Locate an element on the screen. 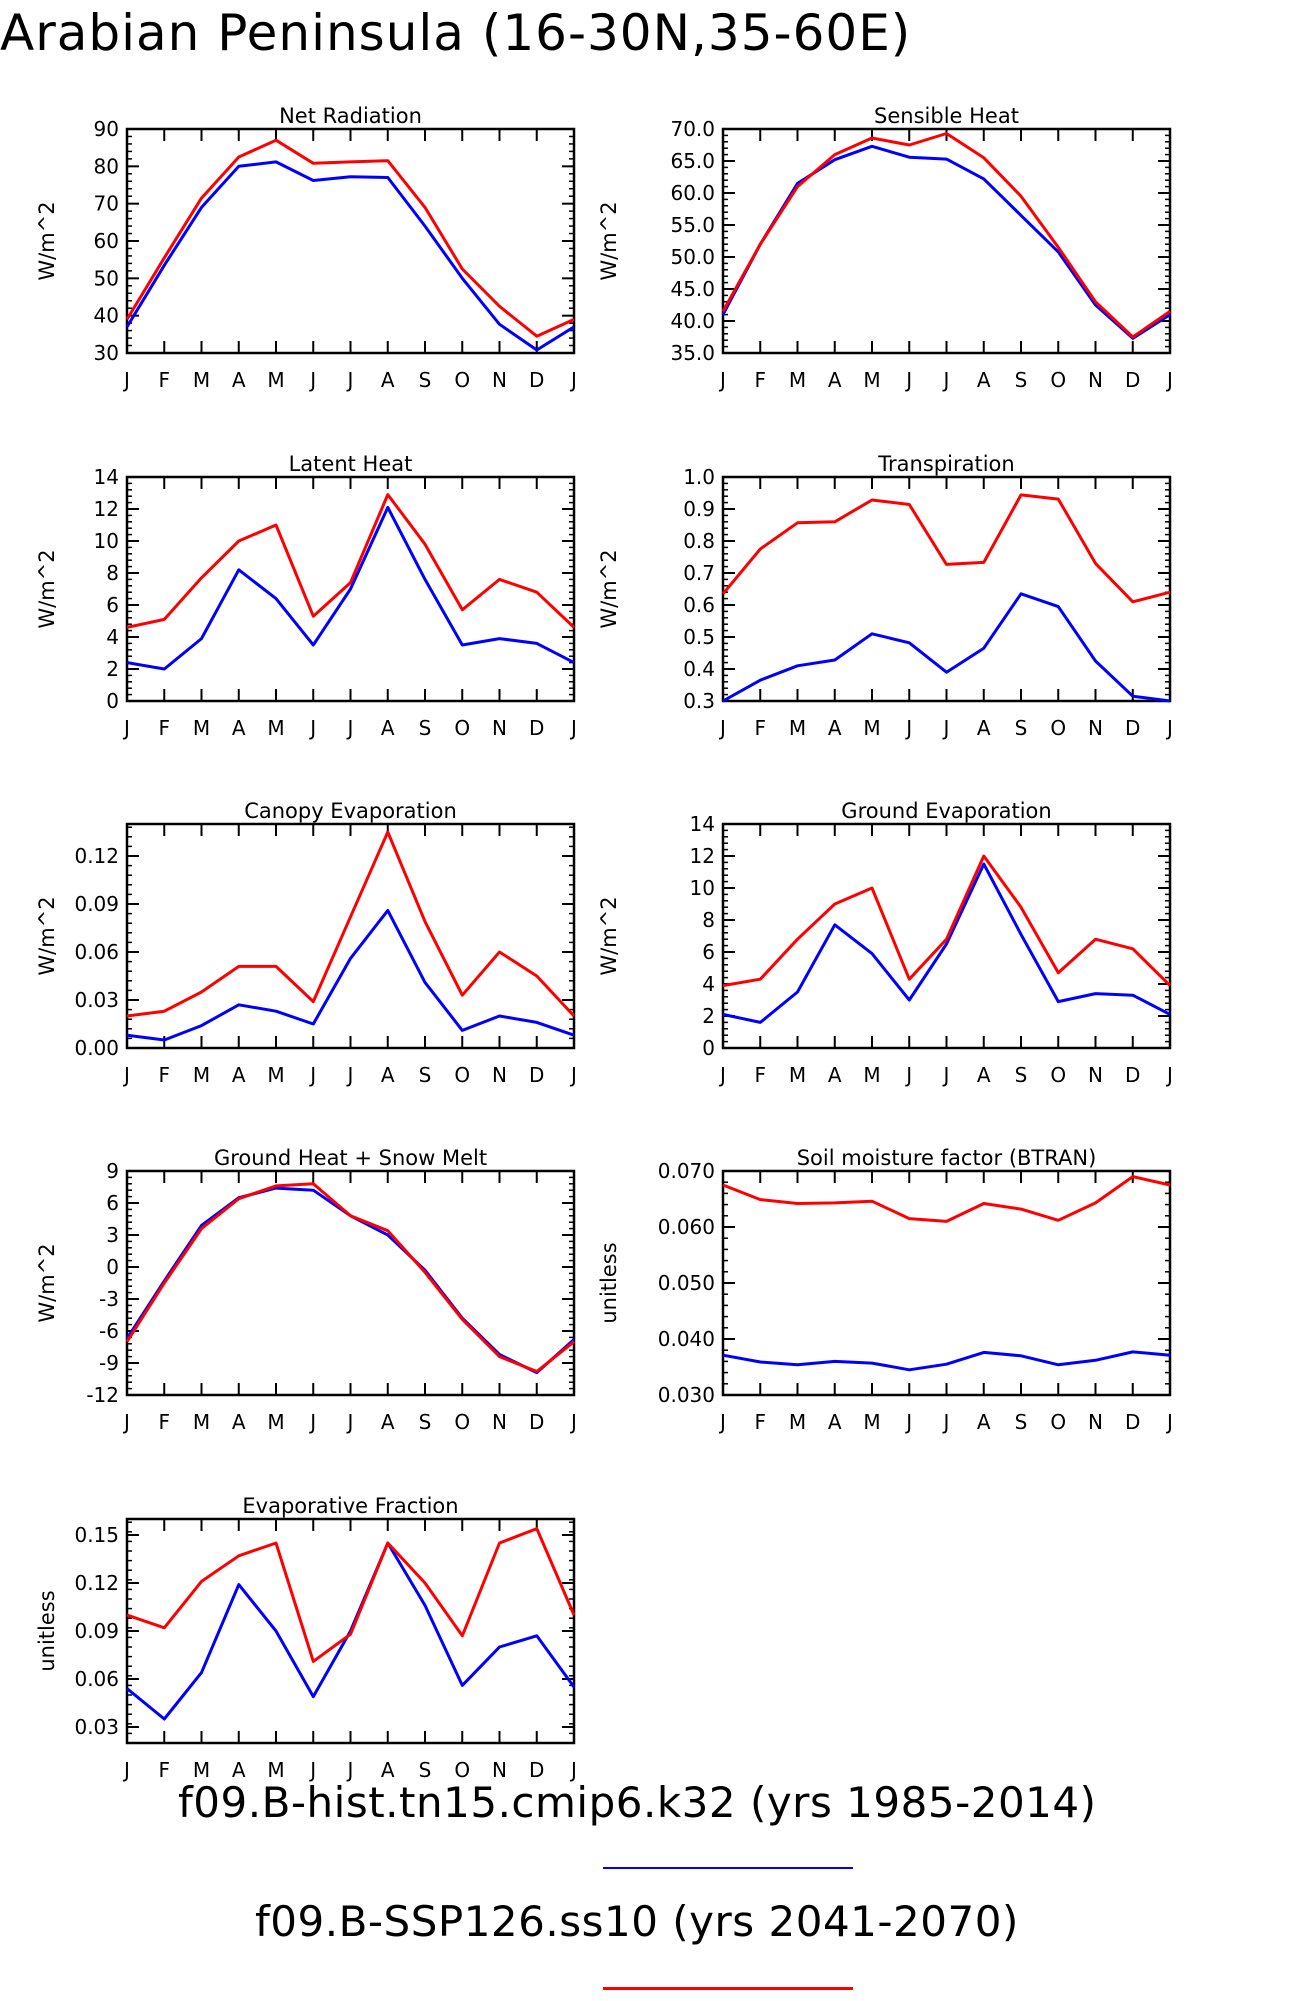 The width and height of the screenshot is (1289, 2001). y-tick-label: 45.0 is located at coordinates (692, 289).